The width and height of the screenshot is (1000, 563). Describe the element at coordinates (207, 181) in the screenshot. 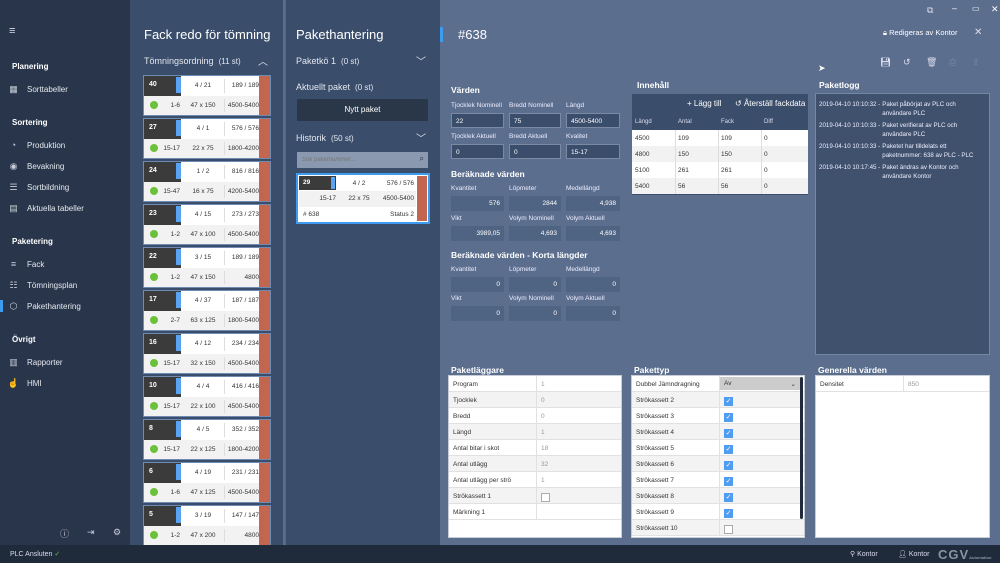

I see `fack-card: 24 1 / 2 816 / 816 15-47 16 x 75 4200-5400` at that location.